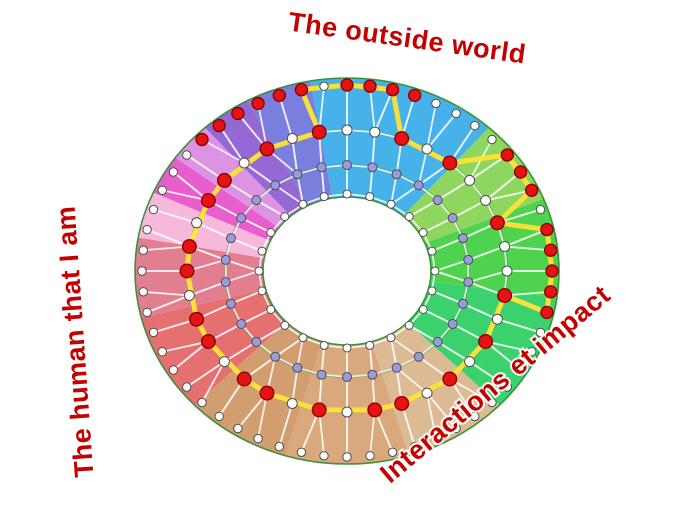 This screenshot has height=511, width=677. Describe the element at coordinates (399, 147) in the screenshot. I see `wheel-sector-blue` at that location.